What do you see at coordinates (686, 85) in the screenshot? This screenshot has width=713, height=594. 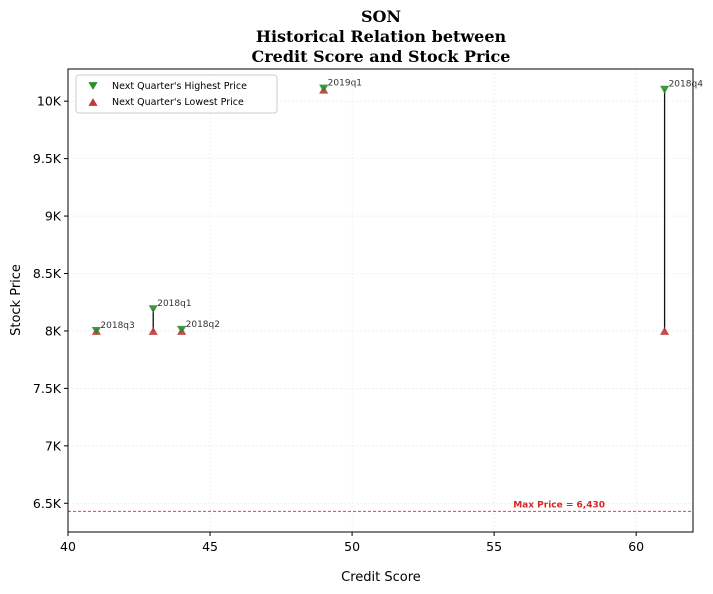 I see `point-label: 2018q4` at bounding box center [686, 85].